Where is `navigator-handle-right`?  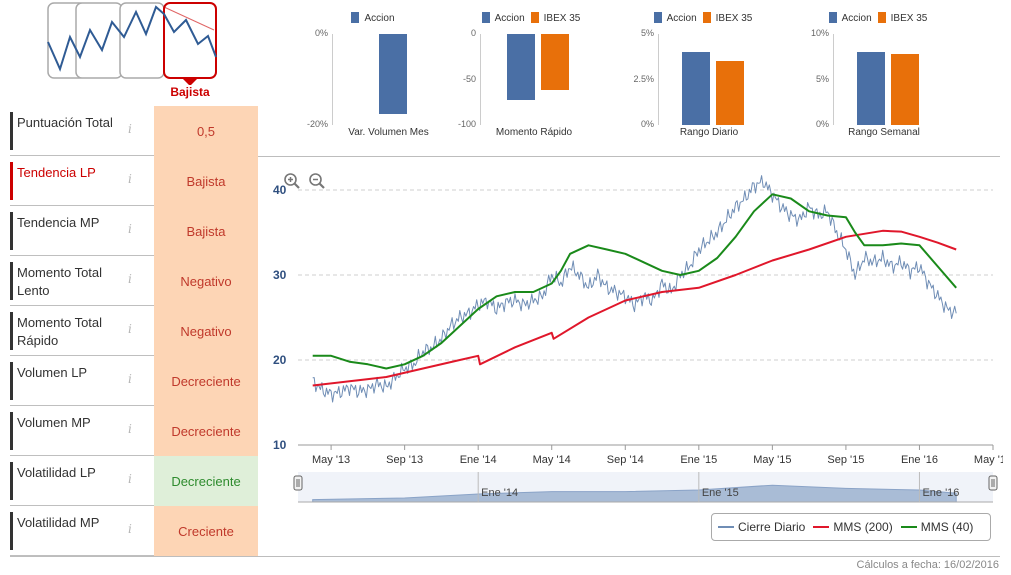
navigator-handle-right is located at coordinates (993, 483).